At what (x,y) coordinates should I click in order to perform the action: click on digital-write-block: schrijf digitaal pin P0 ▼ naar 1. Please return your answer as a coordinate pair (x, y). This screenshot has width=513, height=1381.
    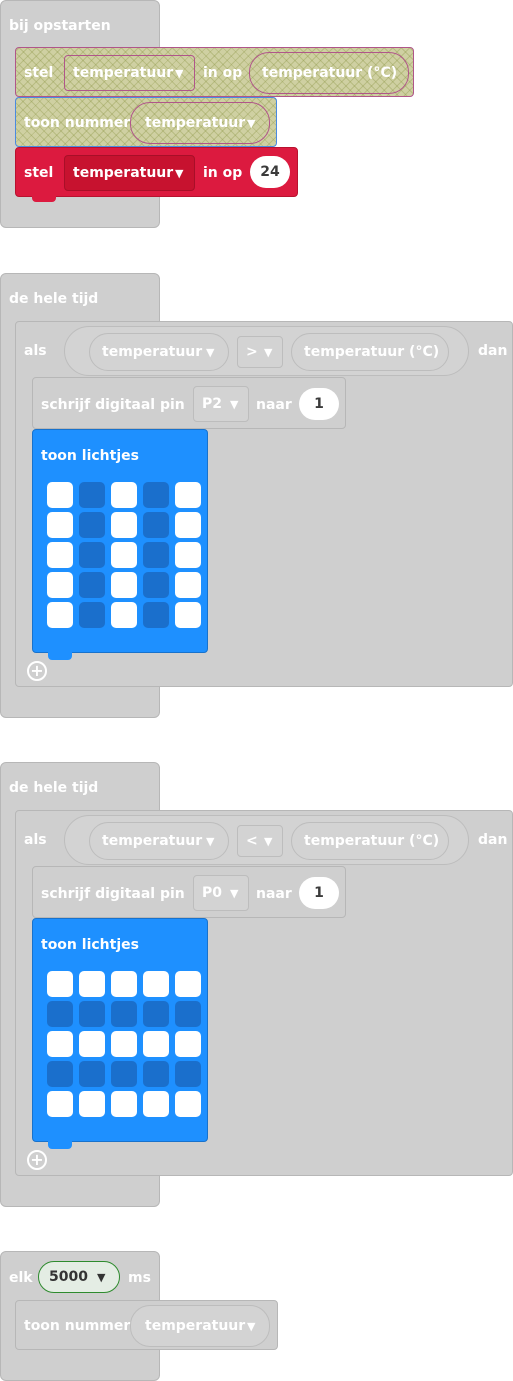
    Looking at the image, I should click on (189, 892).